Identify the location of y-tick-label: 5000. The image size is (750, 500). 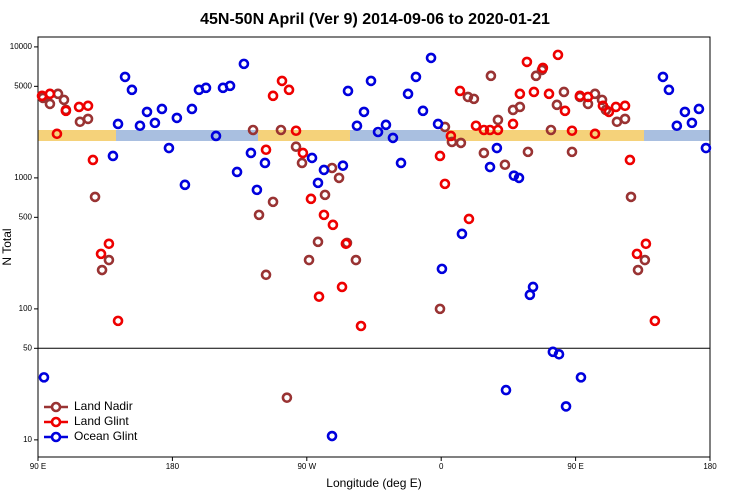
(23, 85).